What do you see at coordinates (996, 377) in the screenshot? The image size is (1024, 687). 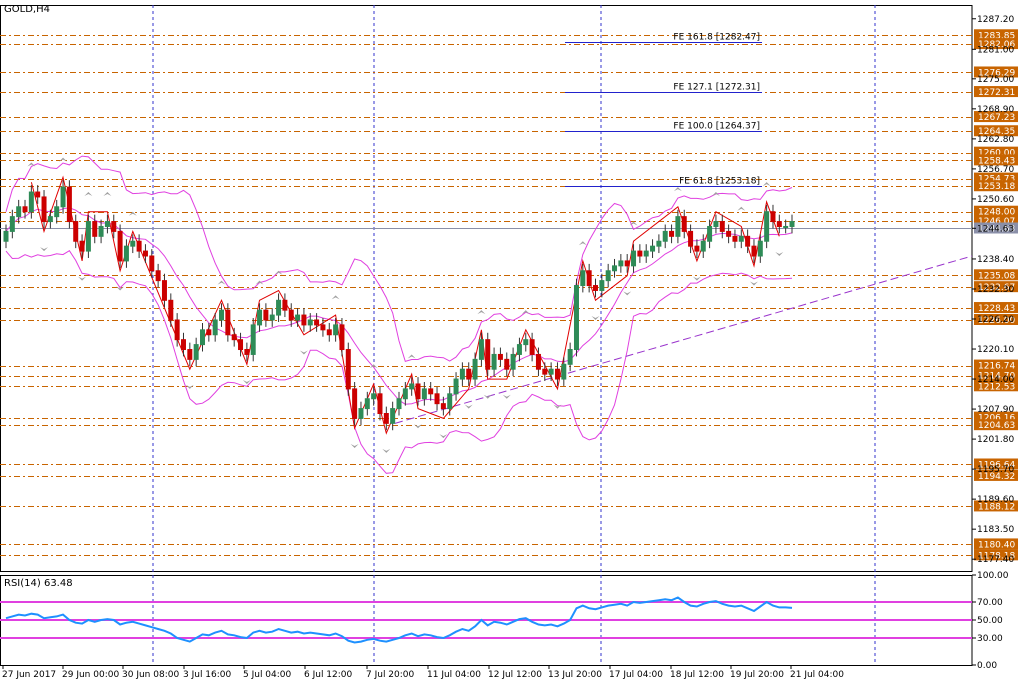 I see `level-price-text: 1214.70` at bounding box center [996, 377].